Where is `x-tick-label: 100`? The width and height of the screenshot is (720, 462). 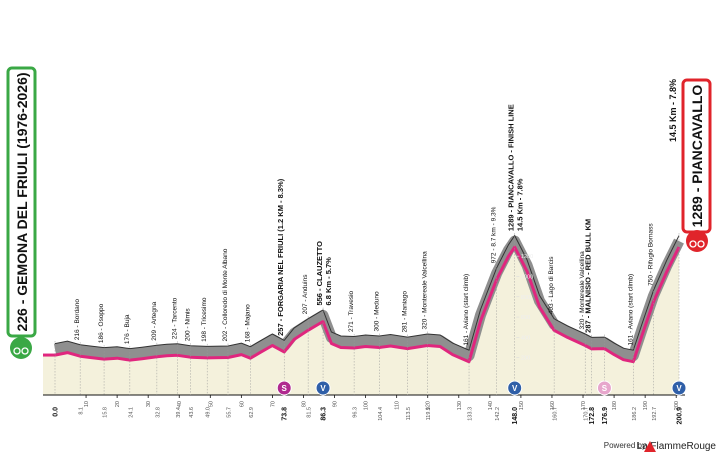
x-tick-label: 100 is located at coordinates (367, 405).